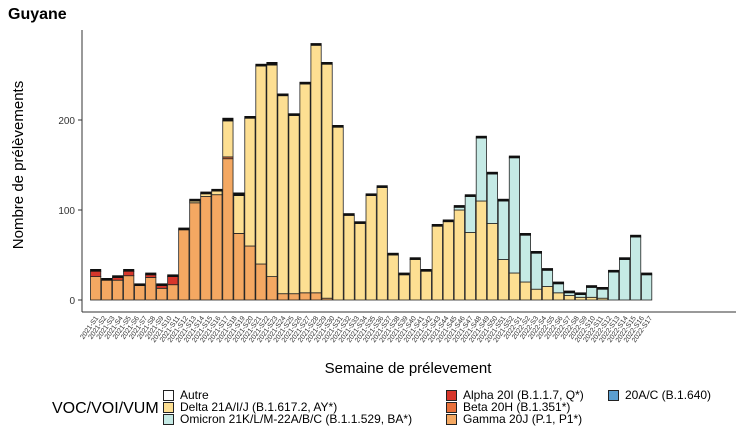 Image resolution: width=741 pixels, height=428 pixels. I want to click on legend-item-alpha: Alpha 20I (B.1.1.7, Q*), so click(515, 395).